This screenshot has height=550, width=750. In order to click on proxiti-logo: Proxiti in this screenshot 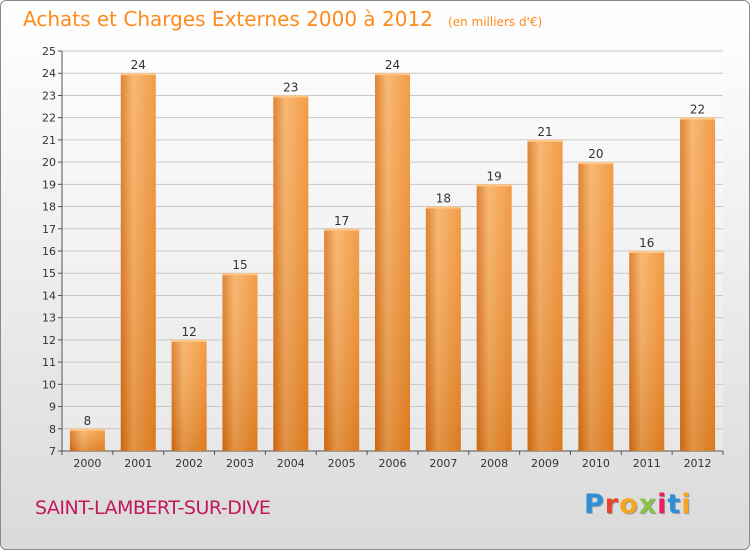, I will do `click(638, 504)`.